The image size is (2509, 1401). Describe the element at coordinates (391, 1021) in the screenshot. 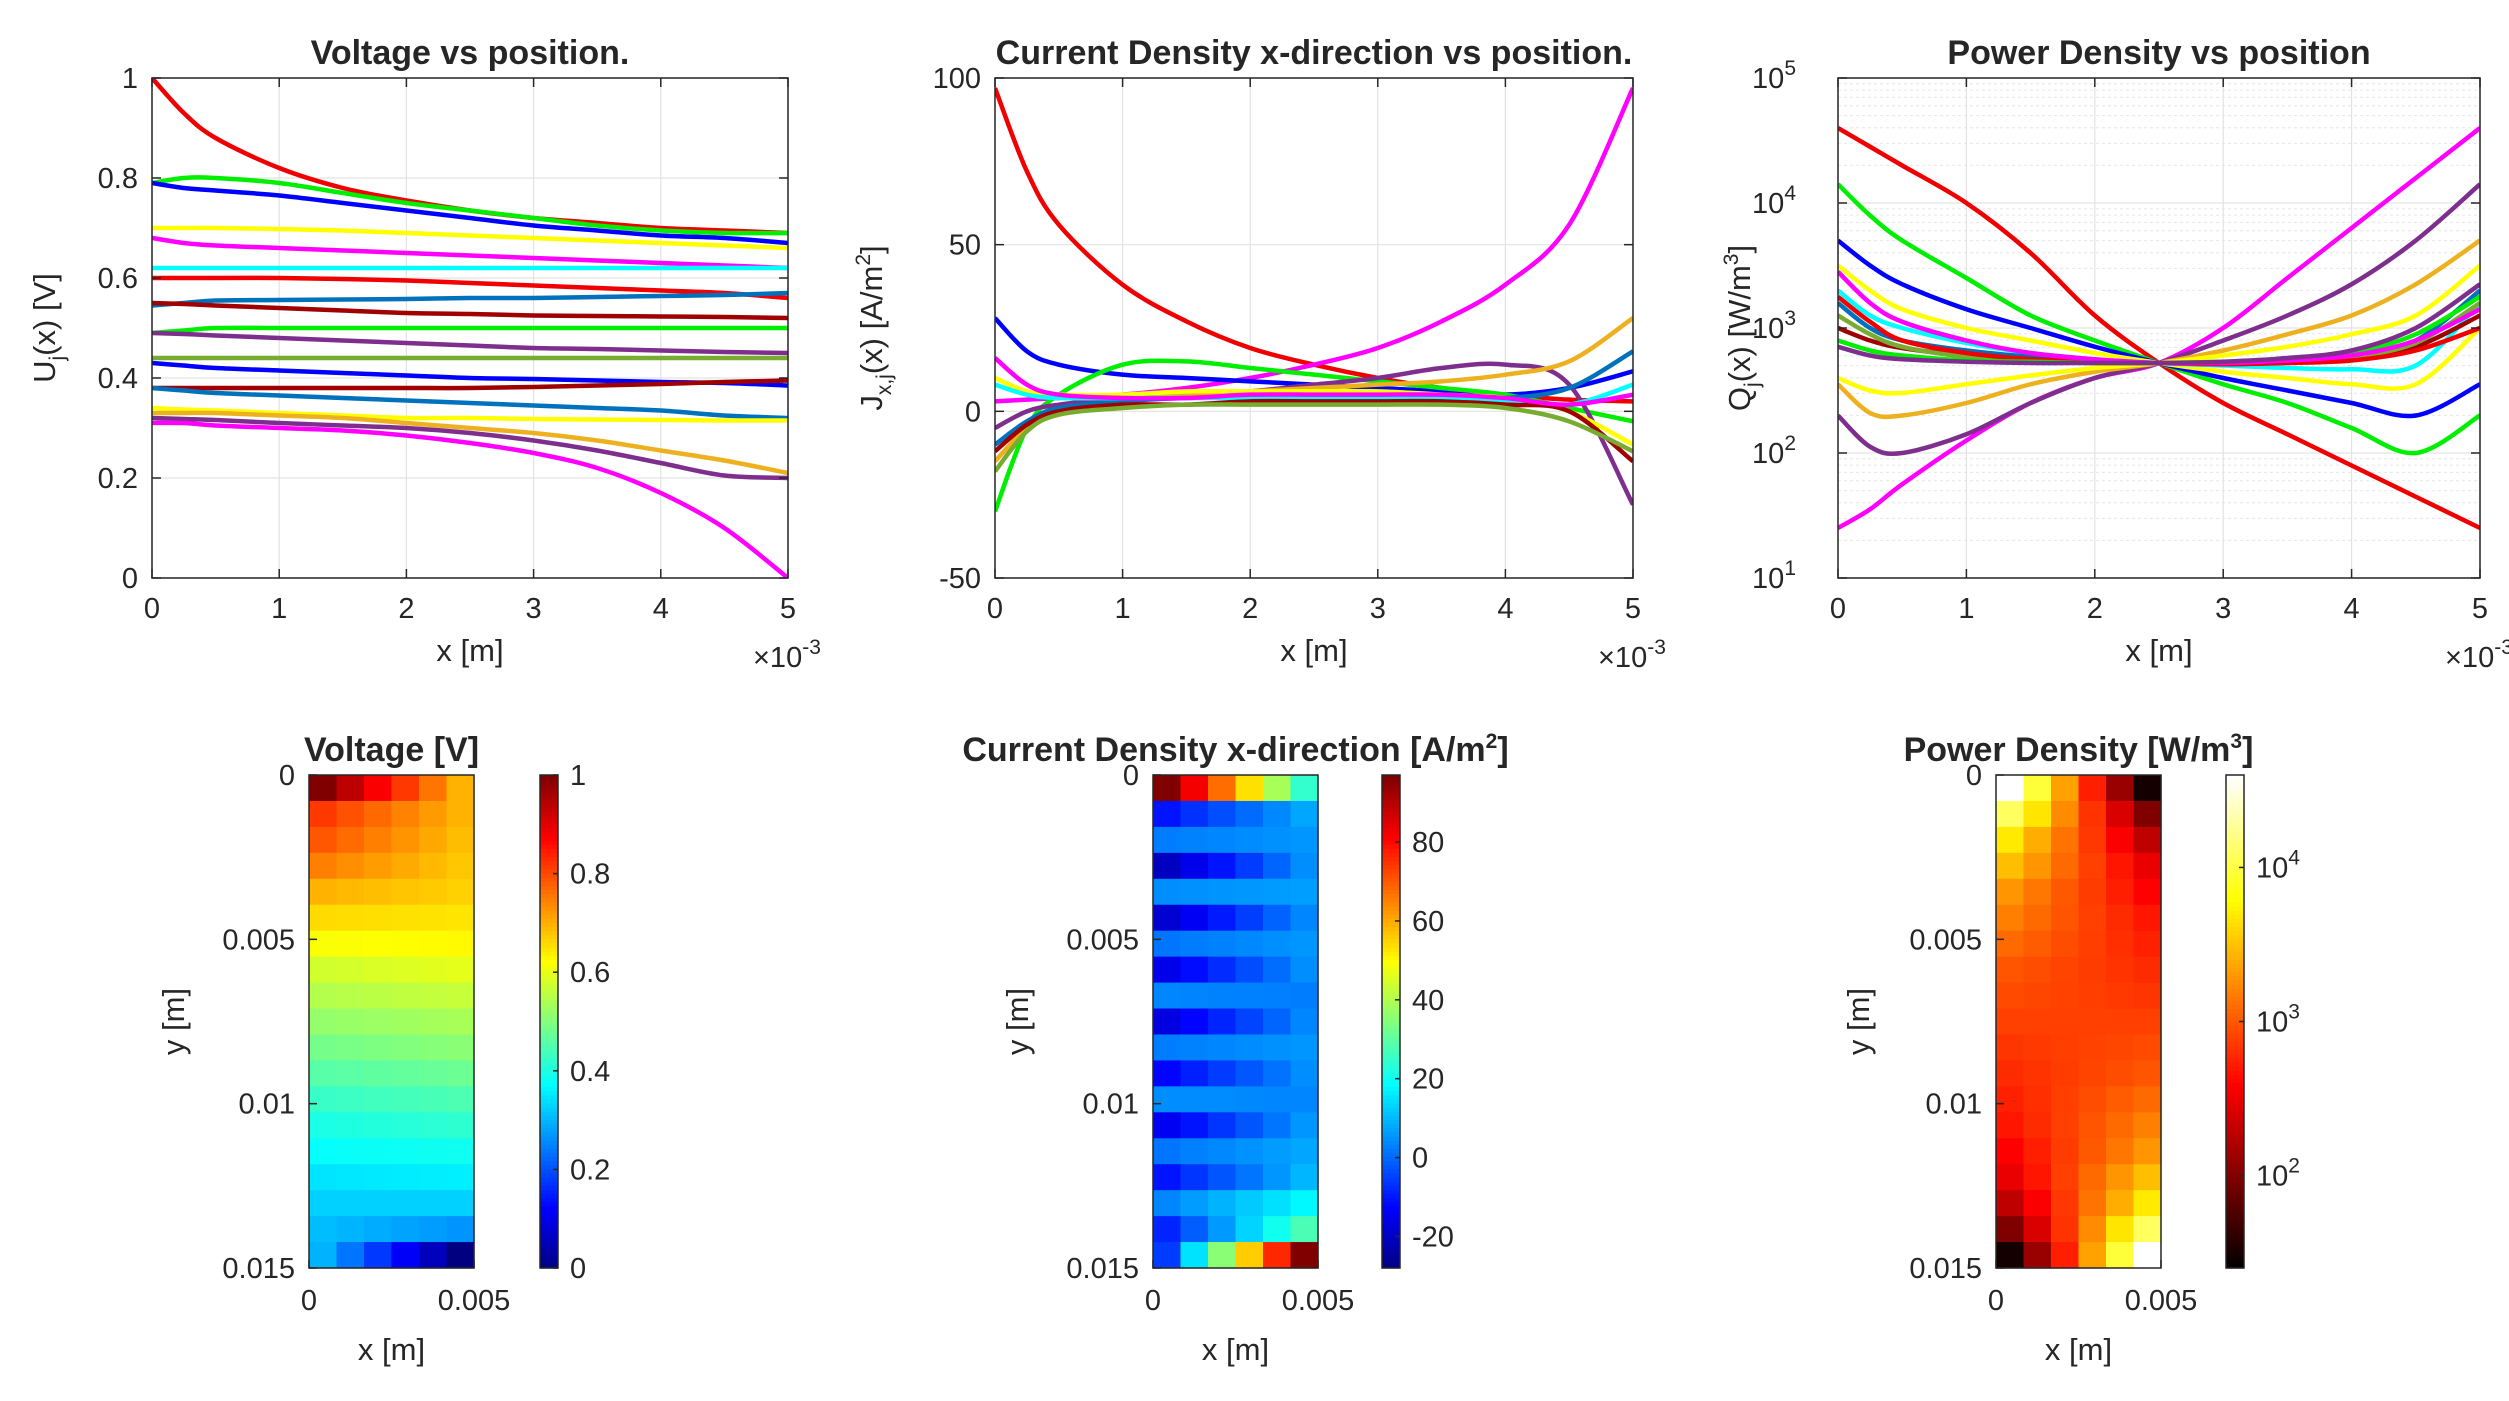

I see `axes-box` at that location.